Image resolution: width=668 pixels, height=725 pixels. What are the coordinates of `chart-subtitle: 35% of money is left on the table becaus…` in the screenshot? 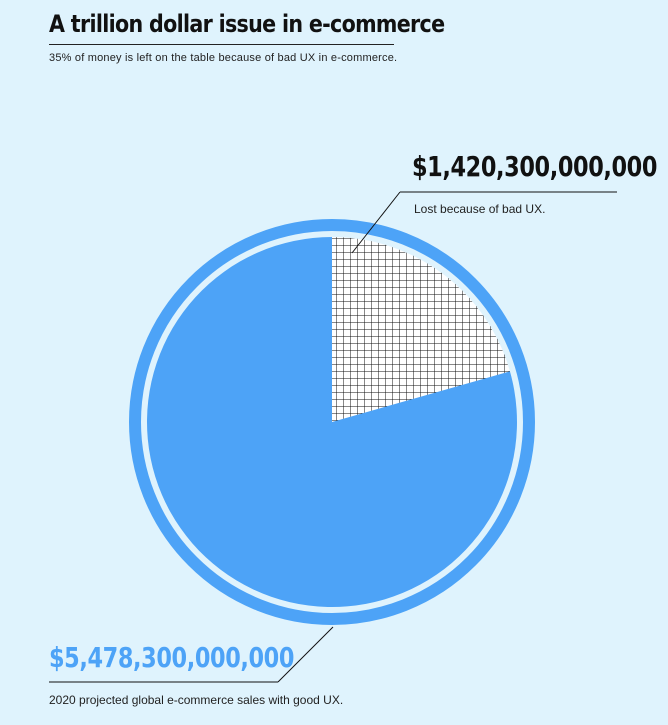 It's located at (223, 58).